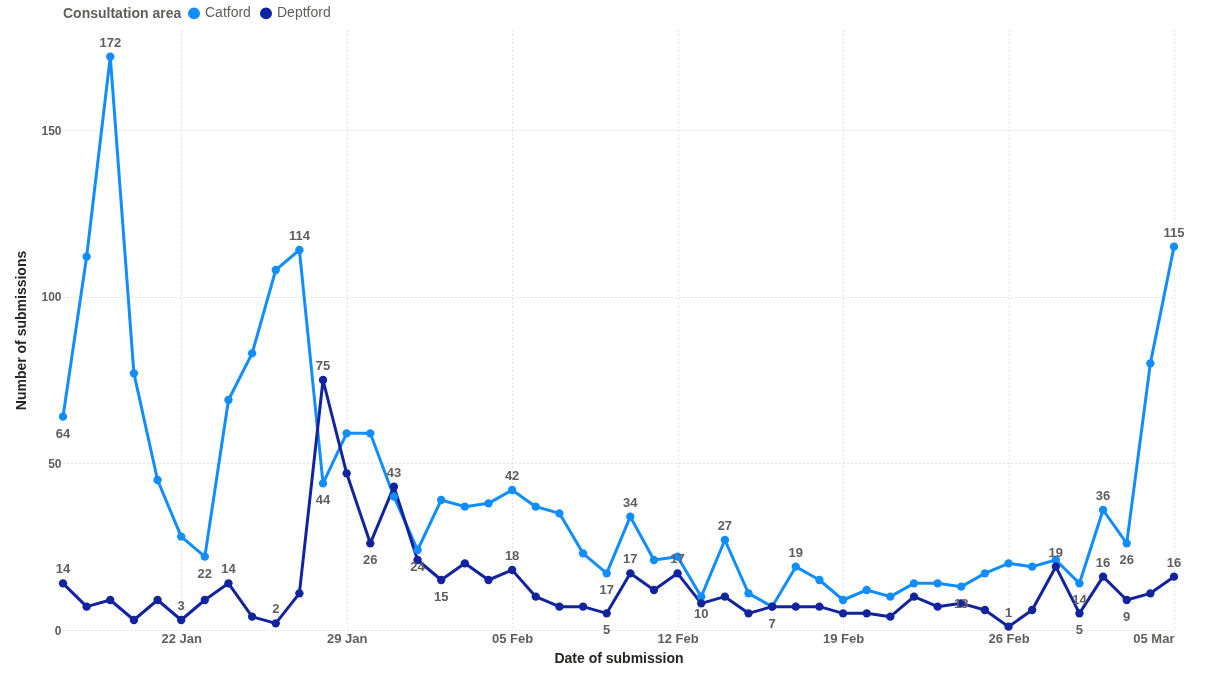 This screenshot has height=673, width=1213. What do you see at coordinates (513, 638) in the screenshot?
I see `x-tick-label: 05 Feb` at bounding box center [513, 638].